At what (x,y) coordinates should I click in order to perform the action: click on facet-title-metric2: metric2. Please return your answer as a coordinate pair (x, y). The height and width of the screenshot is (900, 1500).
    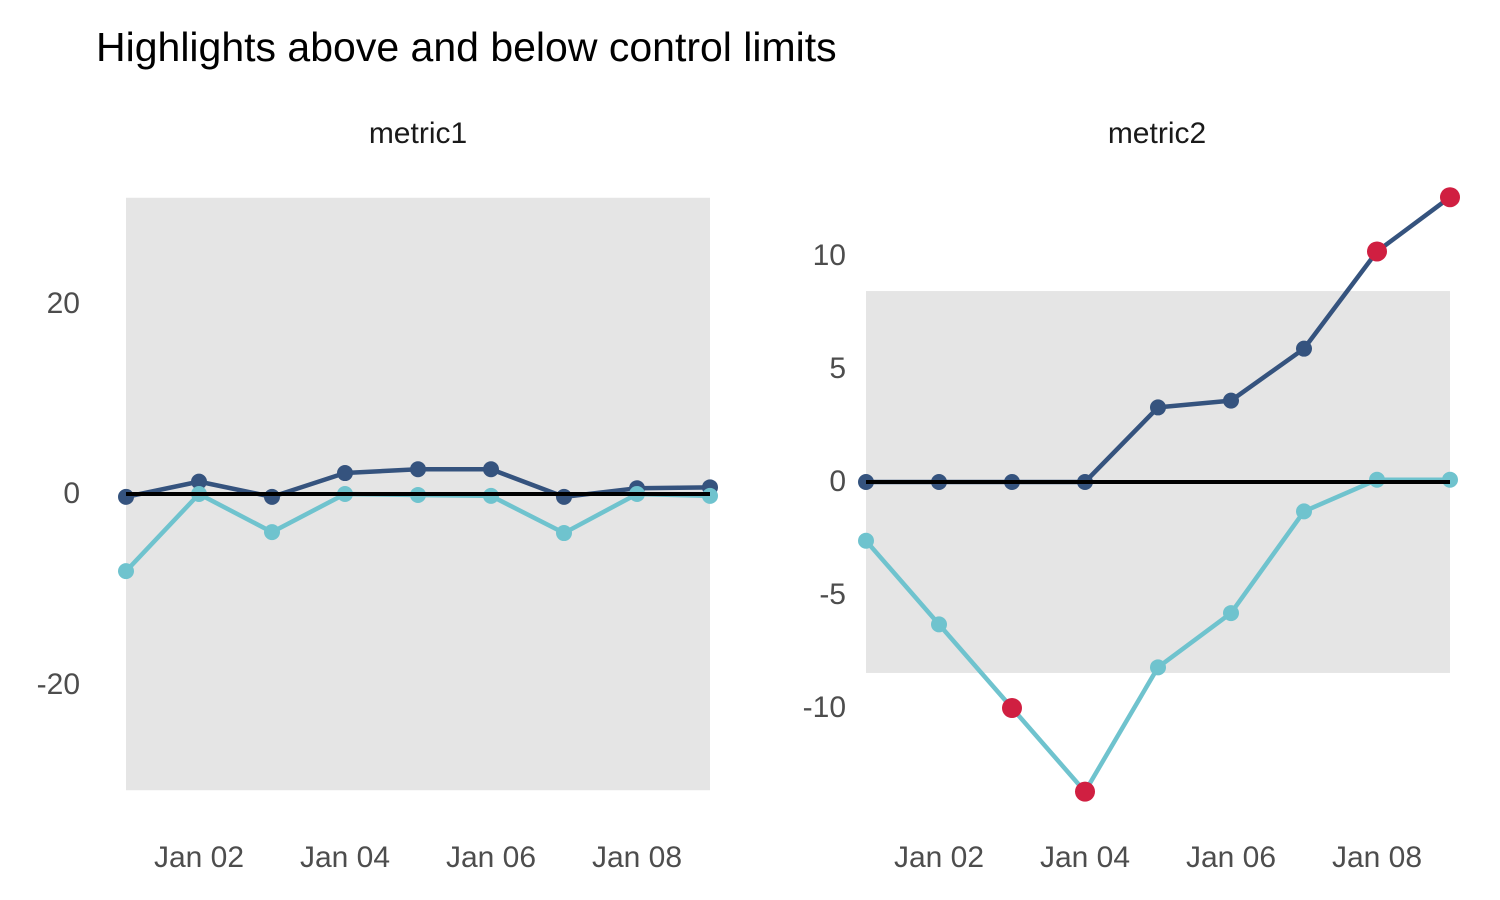
    Looking at the image, I should click on (1157, 133).